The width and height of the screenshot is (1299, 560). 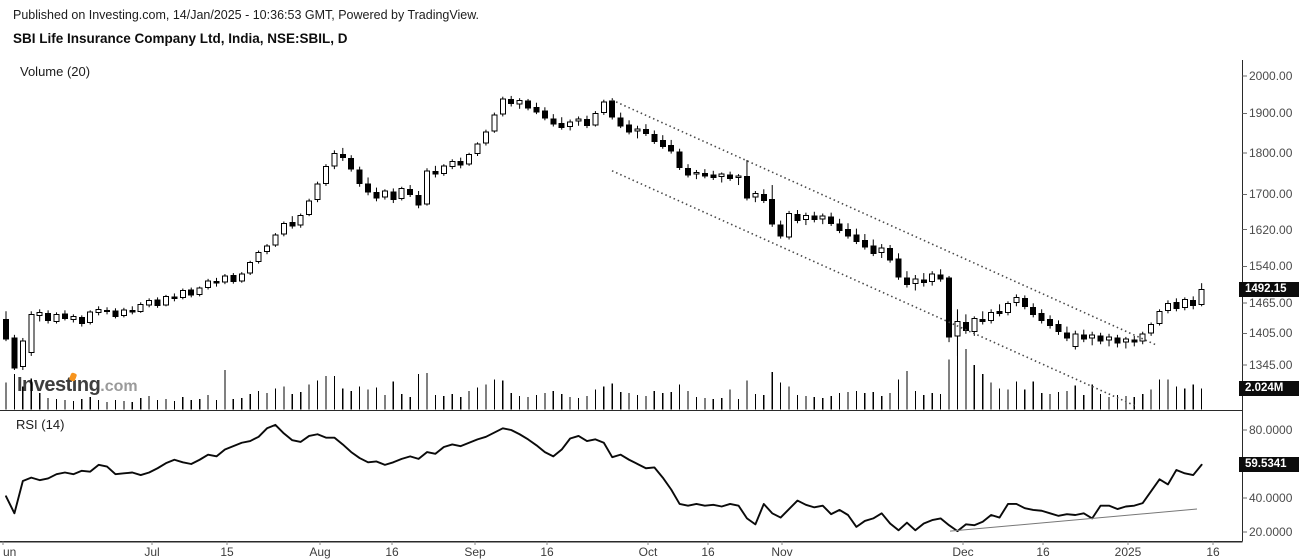 I want to click on last-rsi-badge: 59.5341, so click(x=1269, y=465).